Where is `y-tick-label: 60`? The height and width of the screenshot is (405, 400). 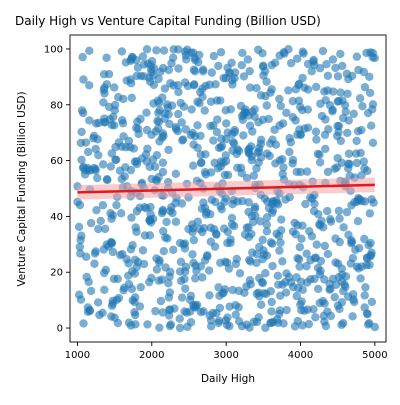
y-tick-label: 60 is located at coordinates (56, 161).